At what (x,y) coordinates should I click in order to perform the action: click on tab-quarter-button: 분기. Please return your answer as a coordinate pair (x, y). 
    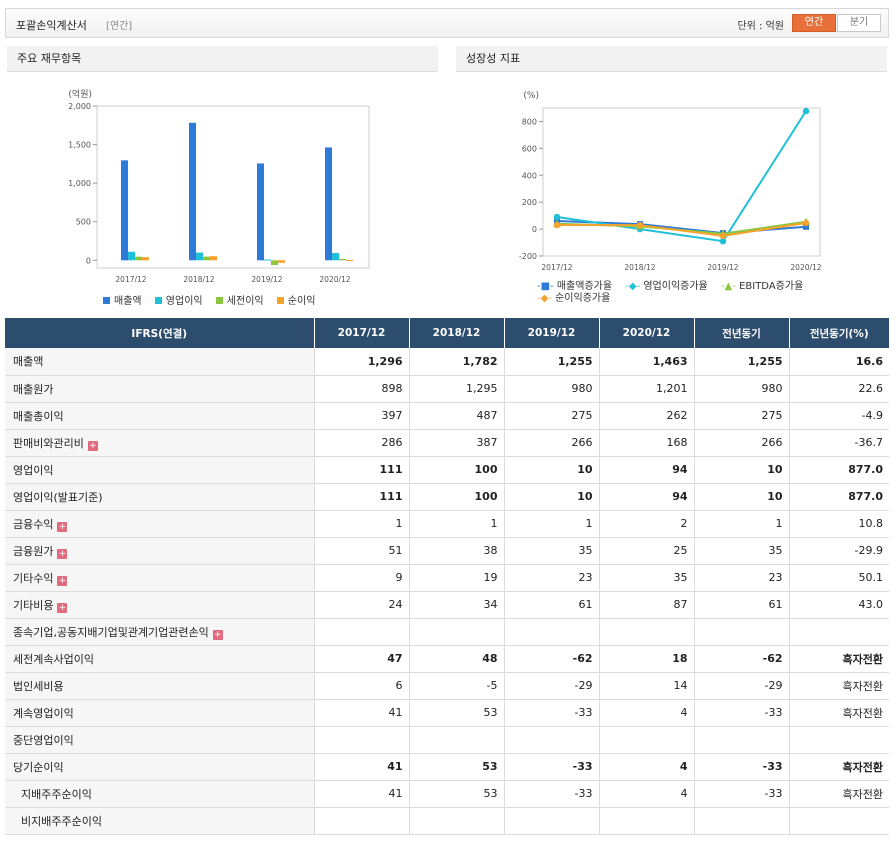
    Looking at the image, I should click on (859, 23).